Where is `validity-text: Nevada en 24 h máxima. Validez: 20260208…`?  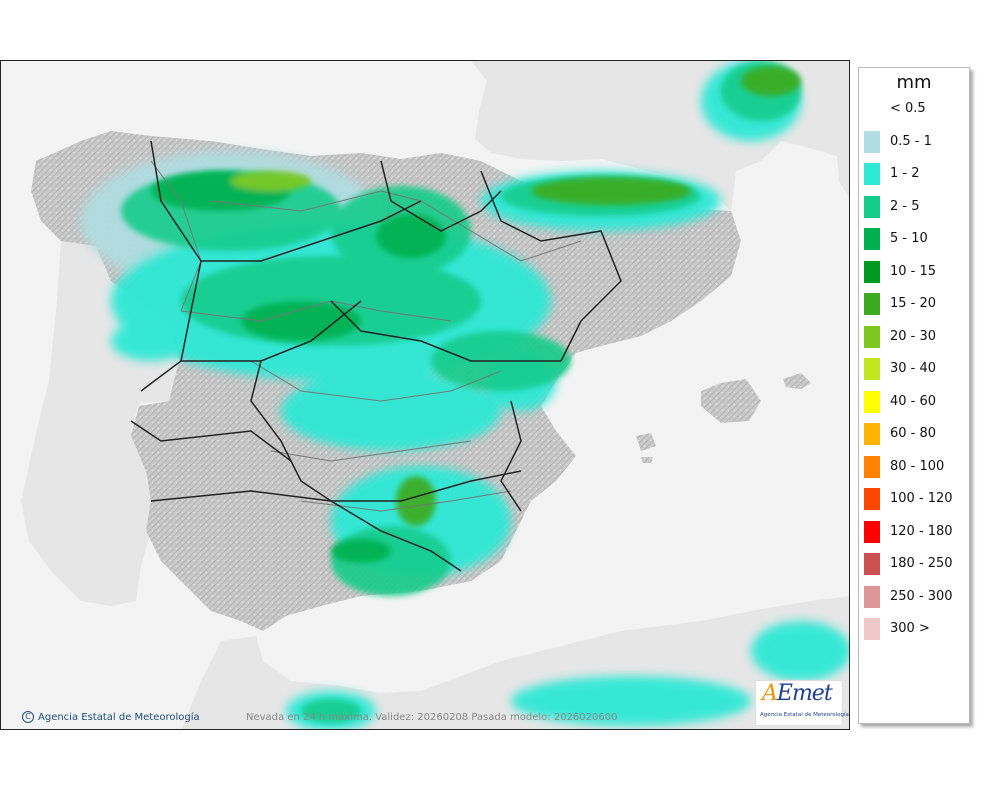 validity-text: Nevada en 24 h máxima. Validez: 20260208… is located at coordinates (432, 717).